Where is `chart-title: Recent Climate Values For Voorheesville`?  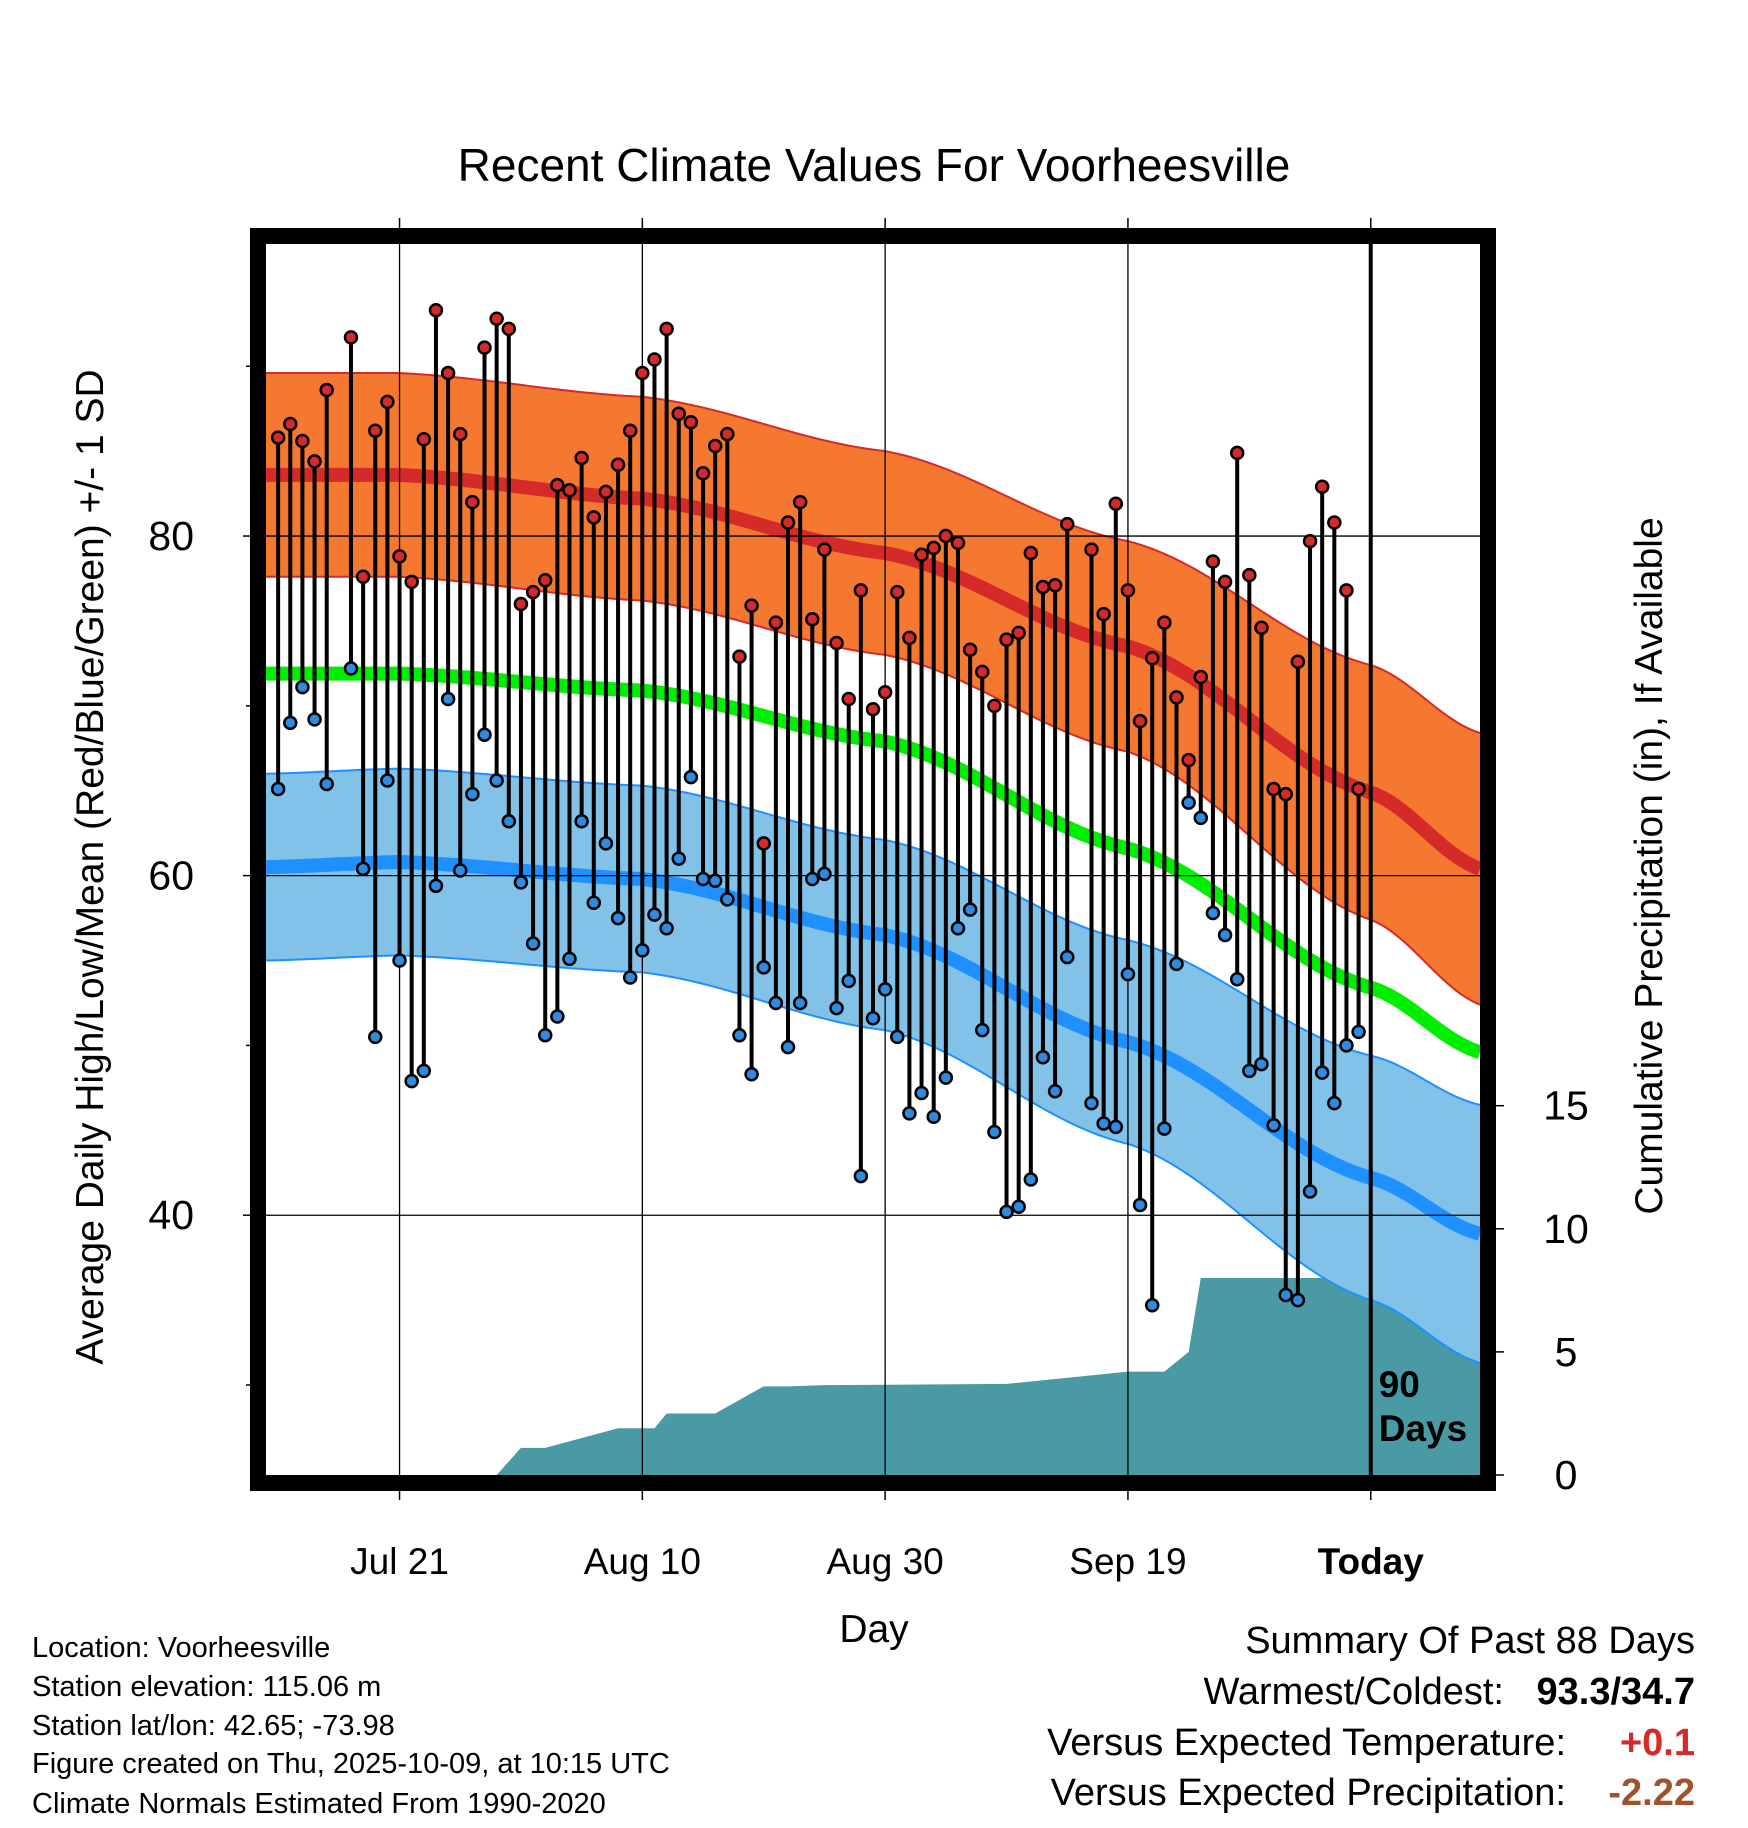 chart-title: Recent Climate Values For Voorheesville is located at coordinates (874, 165).